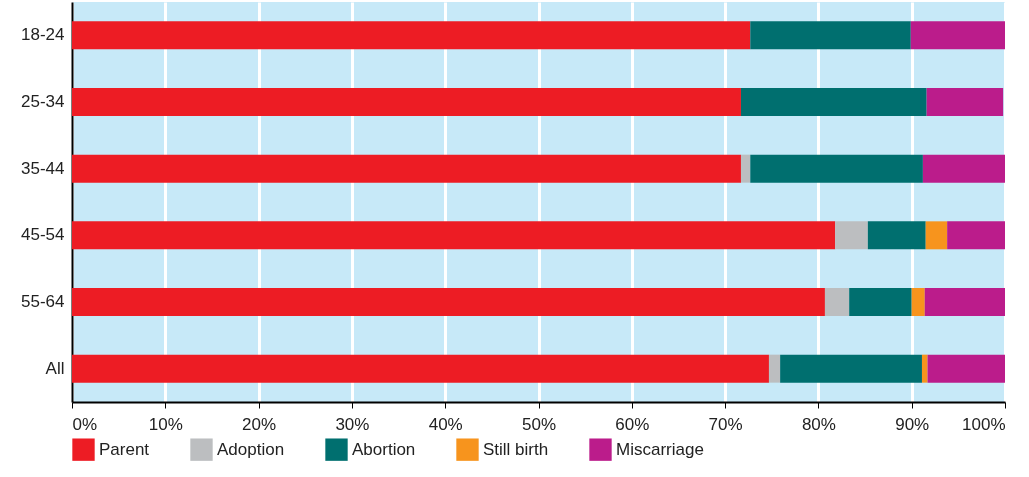  I want to click on x-tick-label: 50%, so click(539, 424).